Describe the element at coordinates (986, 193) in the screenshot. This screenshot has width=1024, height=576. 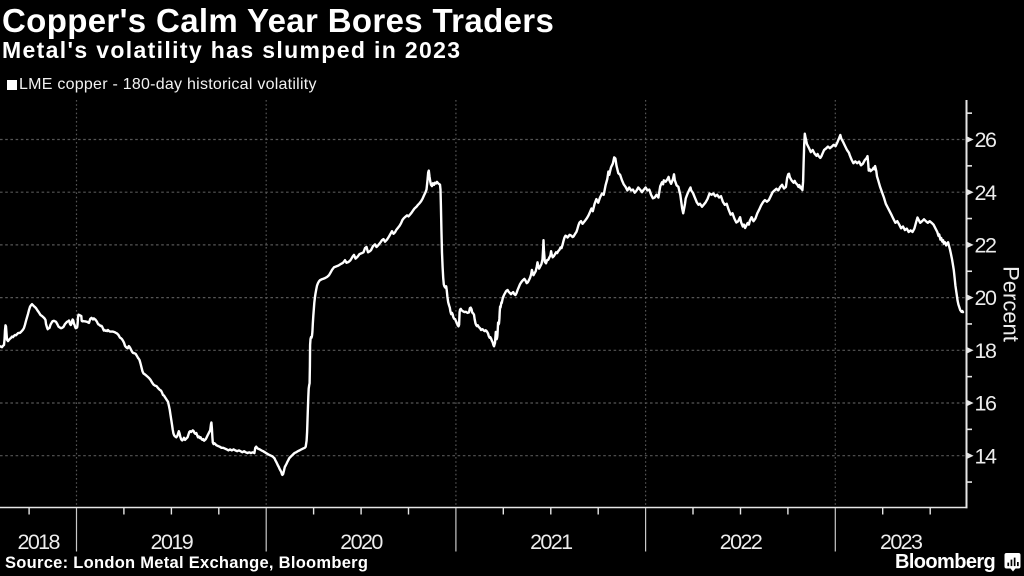
I see `svg-text: 24` at that location.